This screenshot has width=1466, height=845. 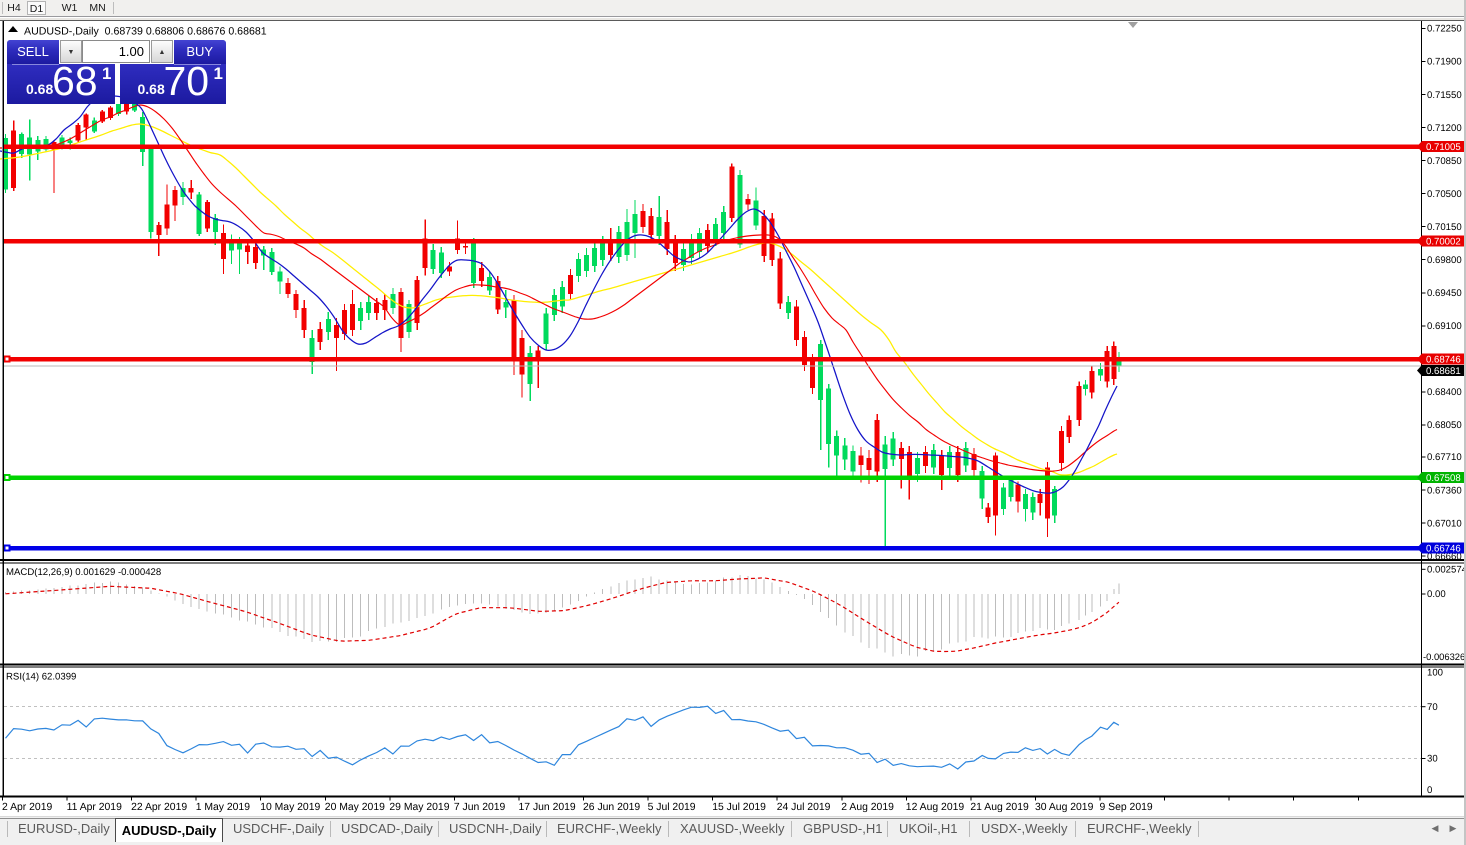 What do you see at coordinates (1444, 260) in the screenshot?
I see `svg-text: 0.69800` at bounding box center [1444, 260].